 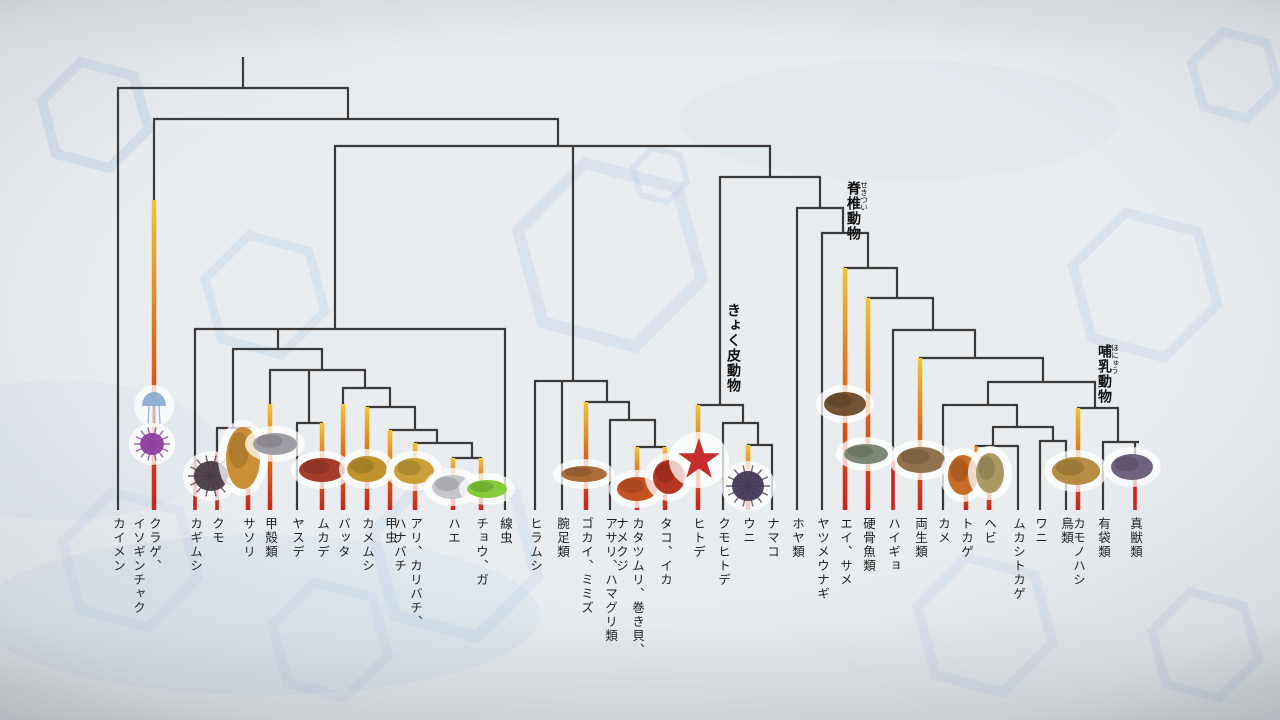 I want to click on animal-platypus-image, so click(x=1076, y=471).